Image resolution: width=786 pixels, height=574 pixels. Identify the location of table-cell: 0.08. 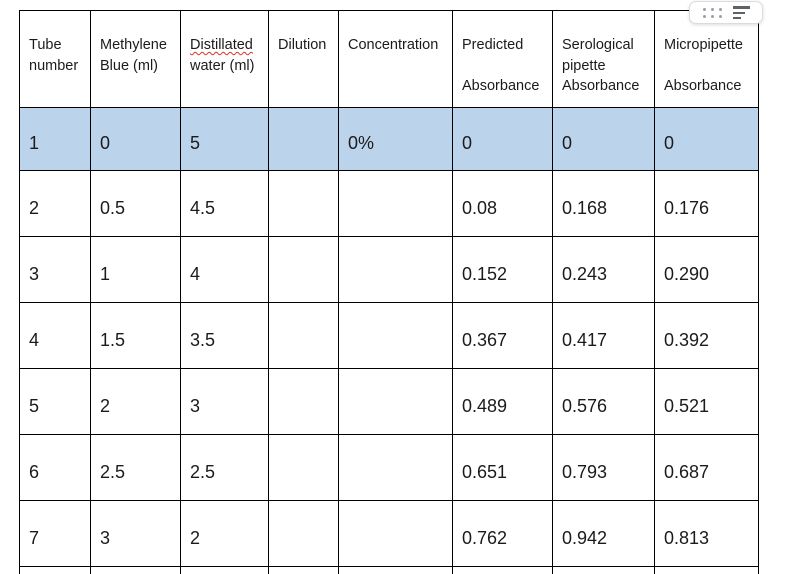
(502, 203).